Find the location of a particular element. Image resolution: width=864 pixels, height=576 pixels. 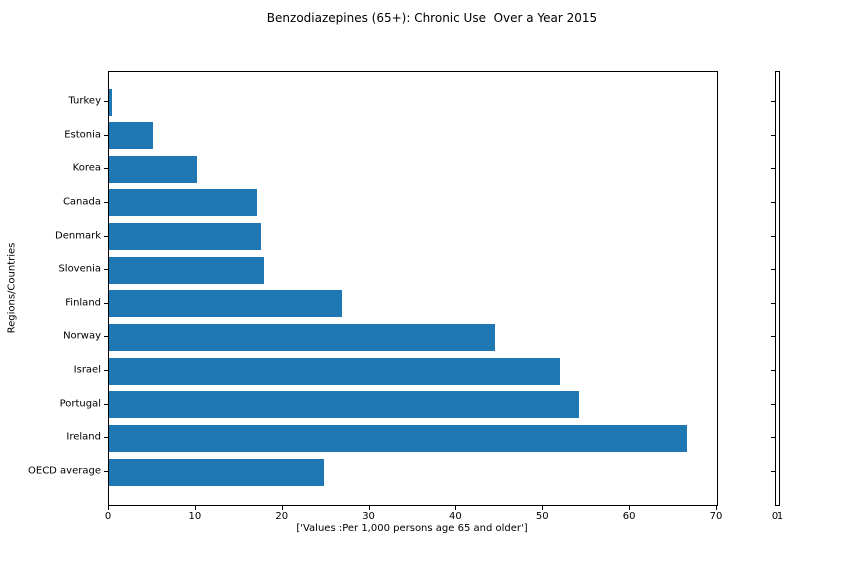

y-tick-label: Canada is located at coordinates (81, 202).